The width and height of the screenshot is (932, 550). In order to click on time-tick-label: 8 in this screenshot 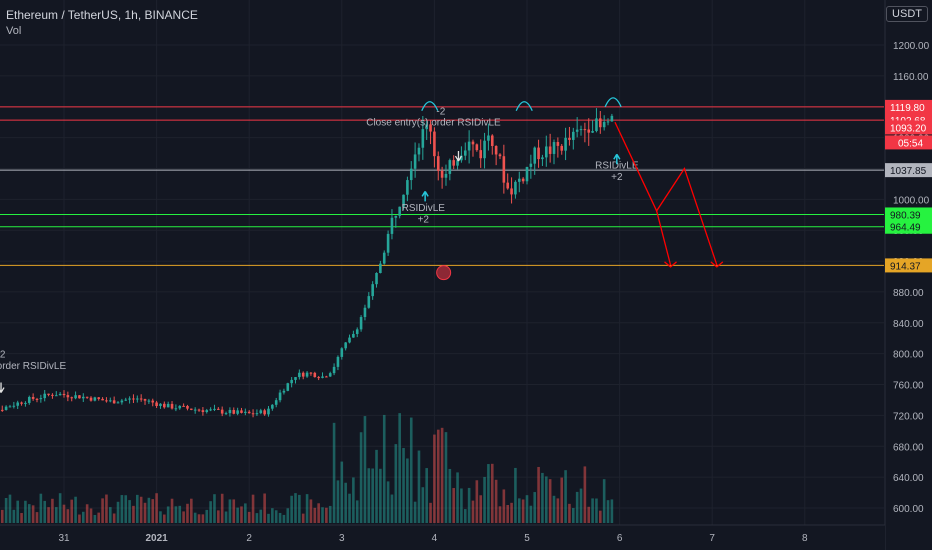, I will do `click(805, 538)`.